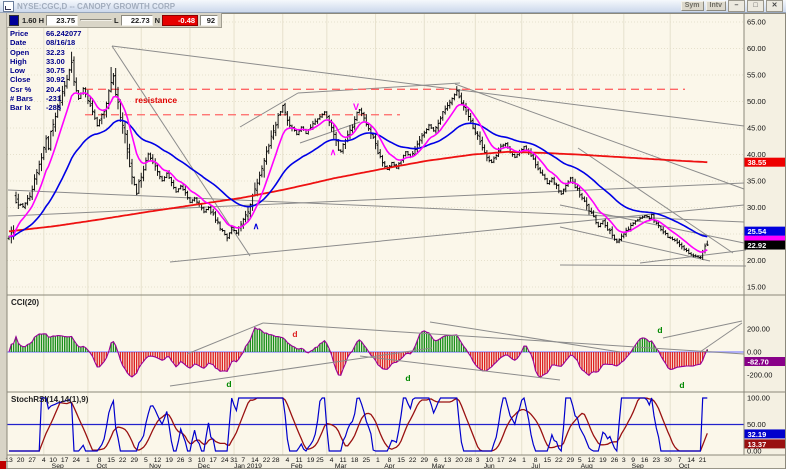 The height and width of the screenshot is (469, 786). I want to click on date-tick: 8, so click(390, 460).